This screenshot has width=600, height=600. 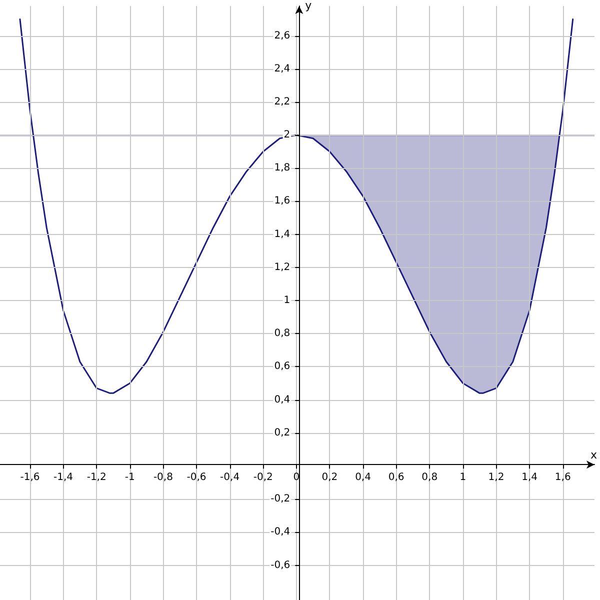 What do you see at coordinates (282, 334) in the screenshot?
I see `y-tick-label: 0,8` at bounding box center [282, 334].